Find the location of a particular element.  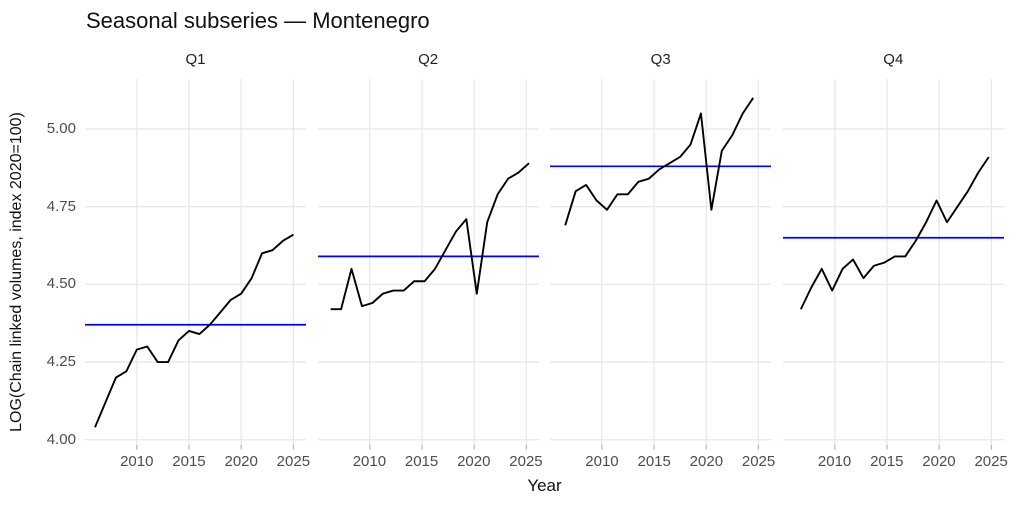

y-tick-label: 4.75 is located at coordinates (61, 206).